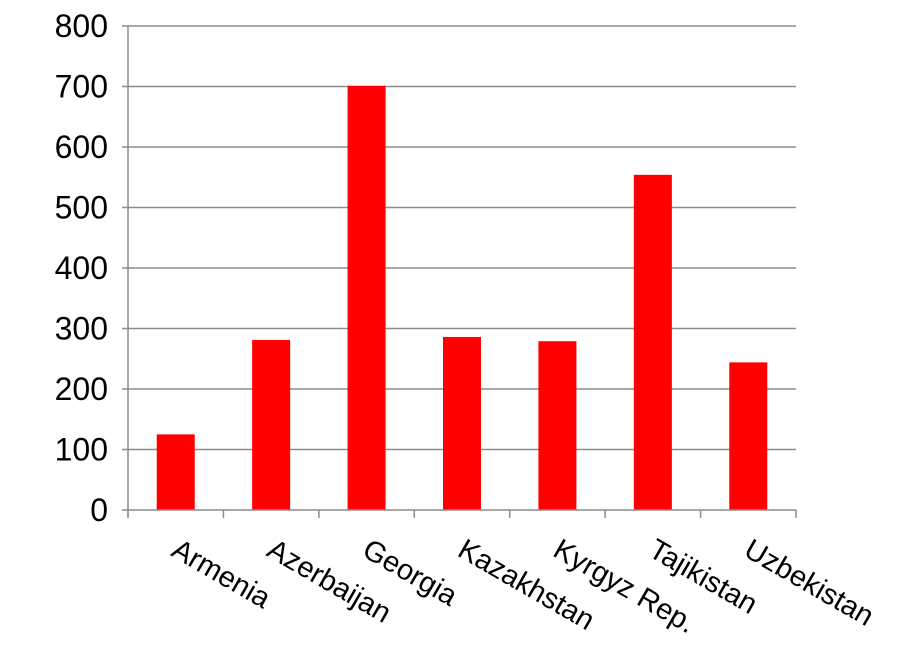  I want to click on y-tick-labels: 0 100 200 300 400 500 600 700 800, so click(81, 268).